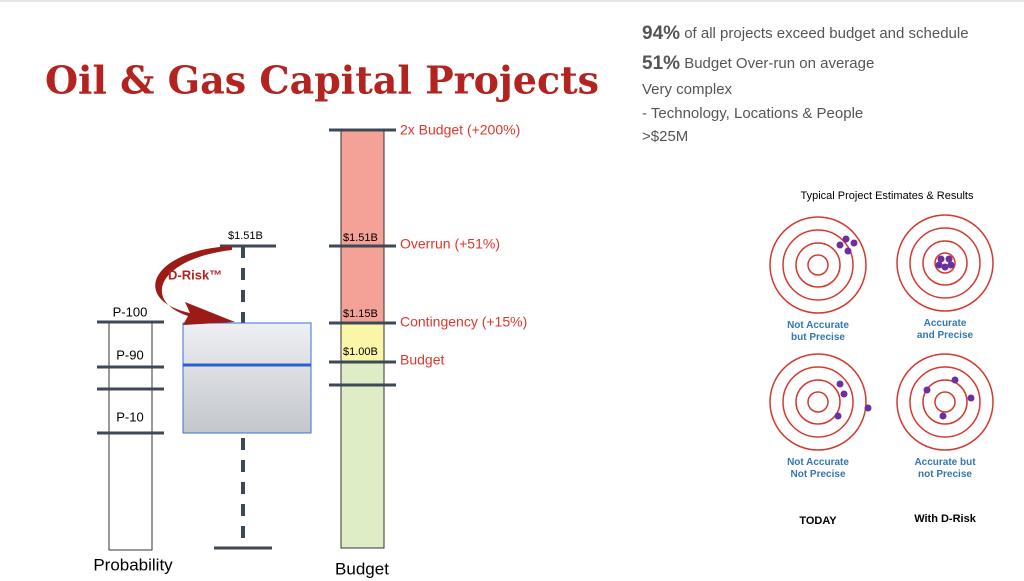 Image resolution: width=1024 pixels, height=581 pixels. Describe the element at coordinates (362, 568) in the screenshot. I see `axis-label: Budget` at that location.